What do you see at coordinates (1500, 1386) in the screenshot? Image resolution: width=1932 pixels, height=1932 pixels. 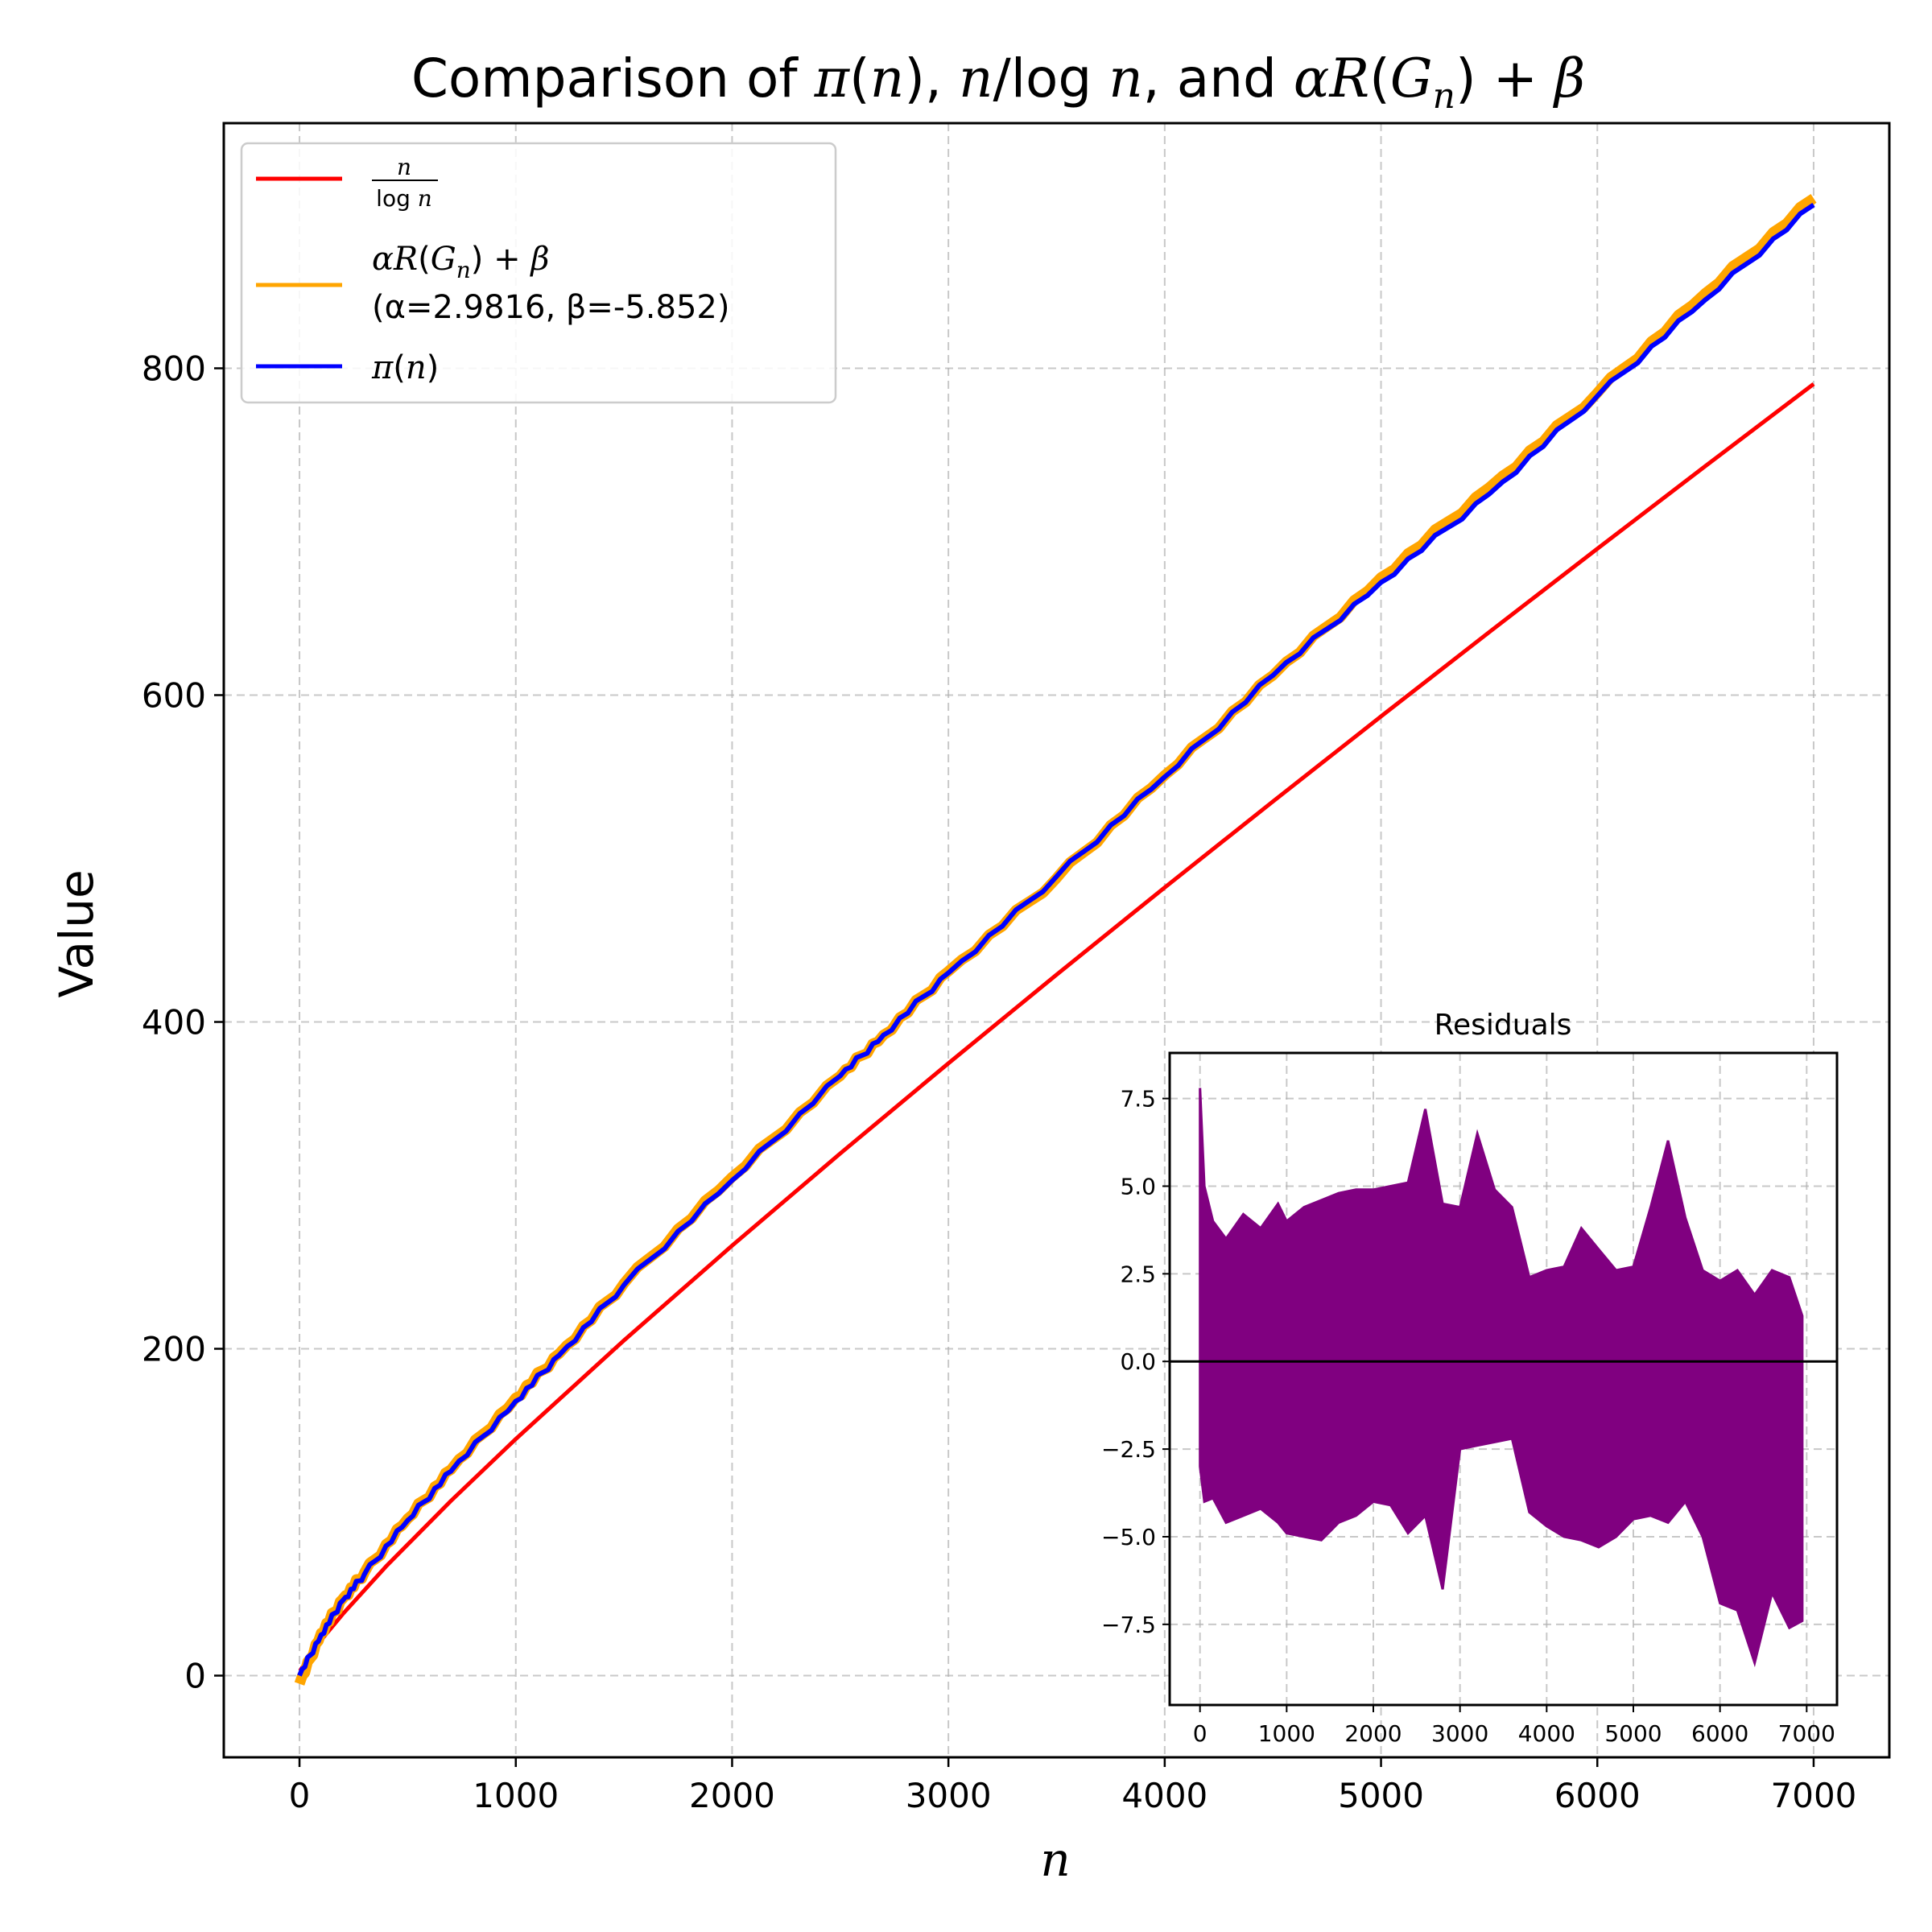 I see `residuals-spikes` at bounding box center [1500, 1386].